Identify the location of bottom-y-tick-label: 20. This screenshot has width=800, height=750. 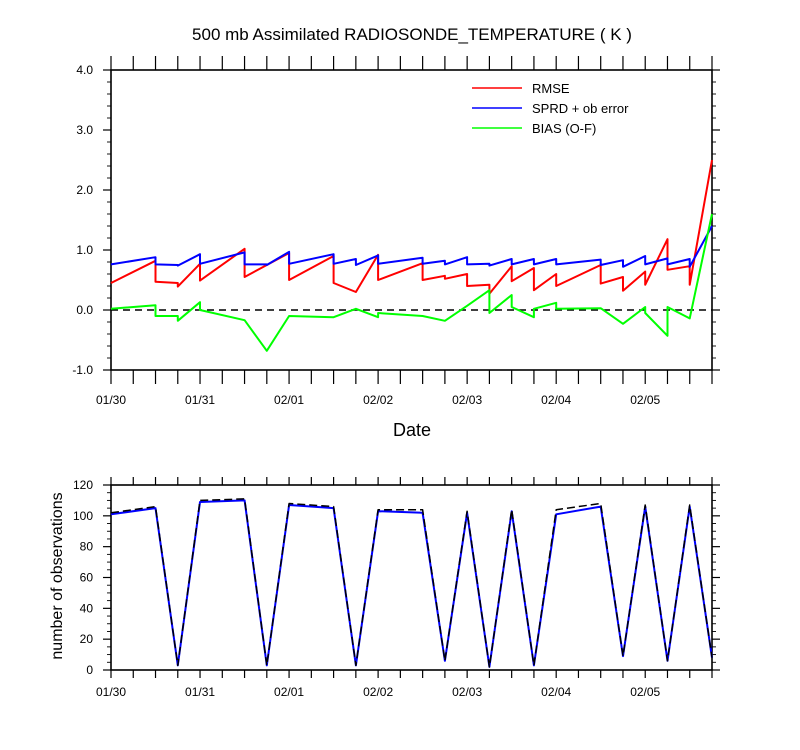
(87, 639).